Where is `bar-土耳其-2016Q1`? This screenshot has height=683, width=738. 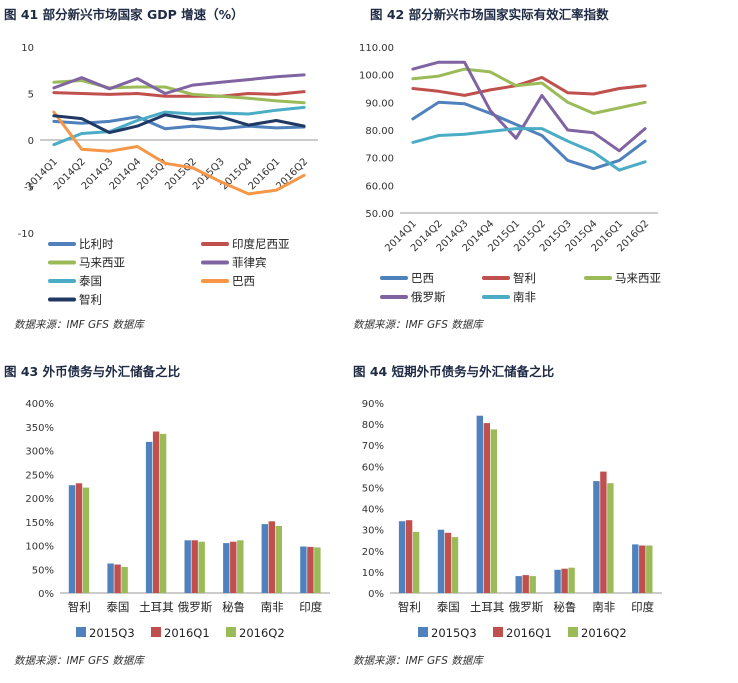 bar-土耳其-2016Q1 is located at coordinates (486, 508).